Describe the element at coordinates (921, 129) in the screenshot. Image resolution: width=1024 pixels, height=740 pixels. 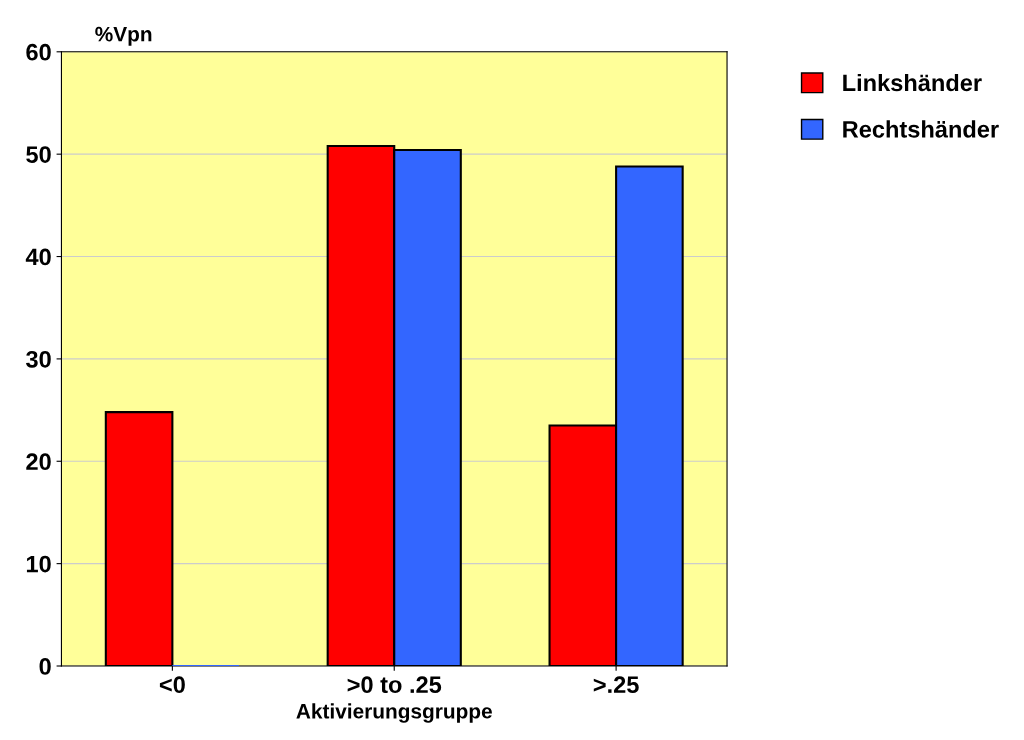
I see `legend-label: Rechtshänder` at that location.